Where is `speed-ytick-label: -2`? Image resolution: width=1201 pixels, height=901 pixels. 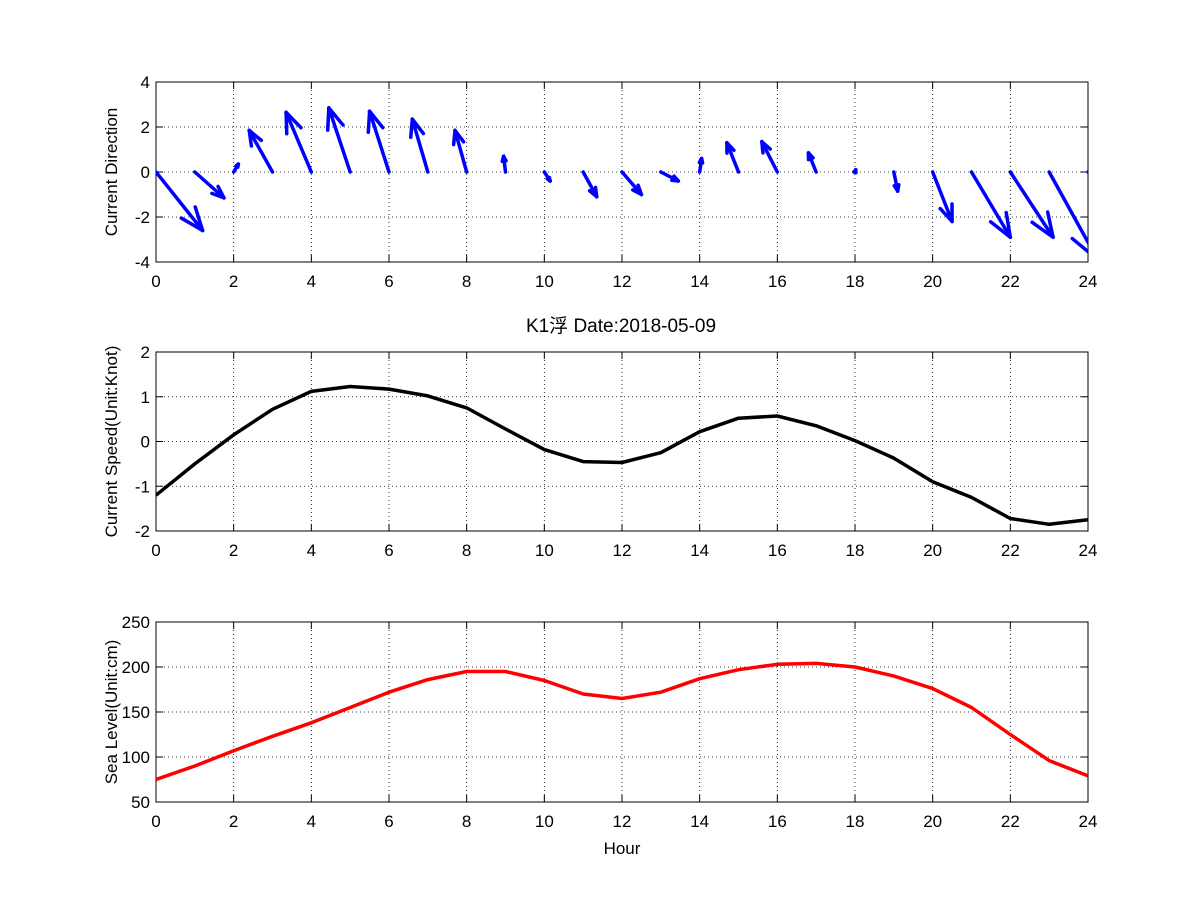
speed-ytick-label: -2 is located at coordinates (142, 531).